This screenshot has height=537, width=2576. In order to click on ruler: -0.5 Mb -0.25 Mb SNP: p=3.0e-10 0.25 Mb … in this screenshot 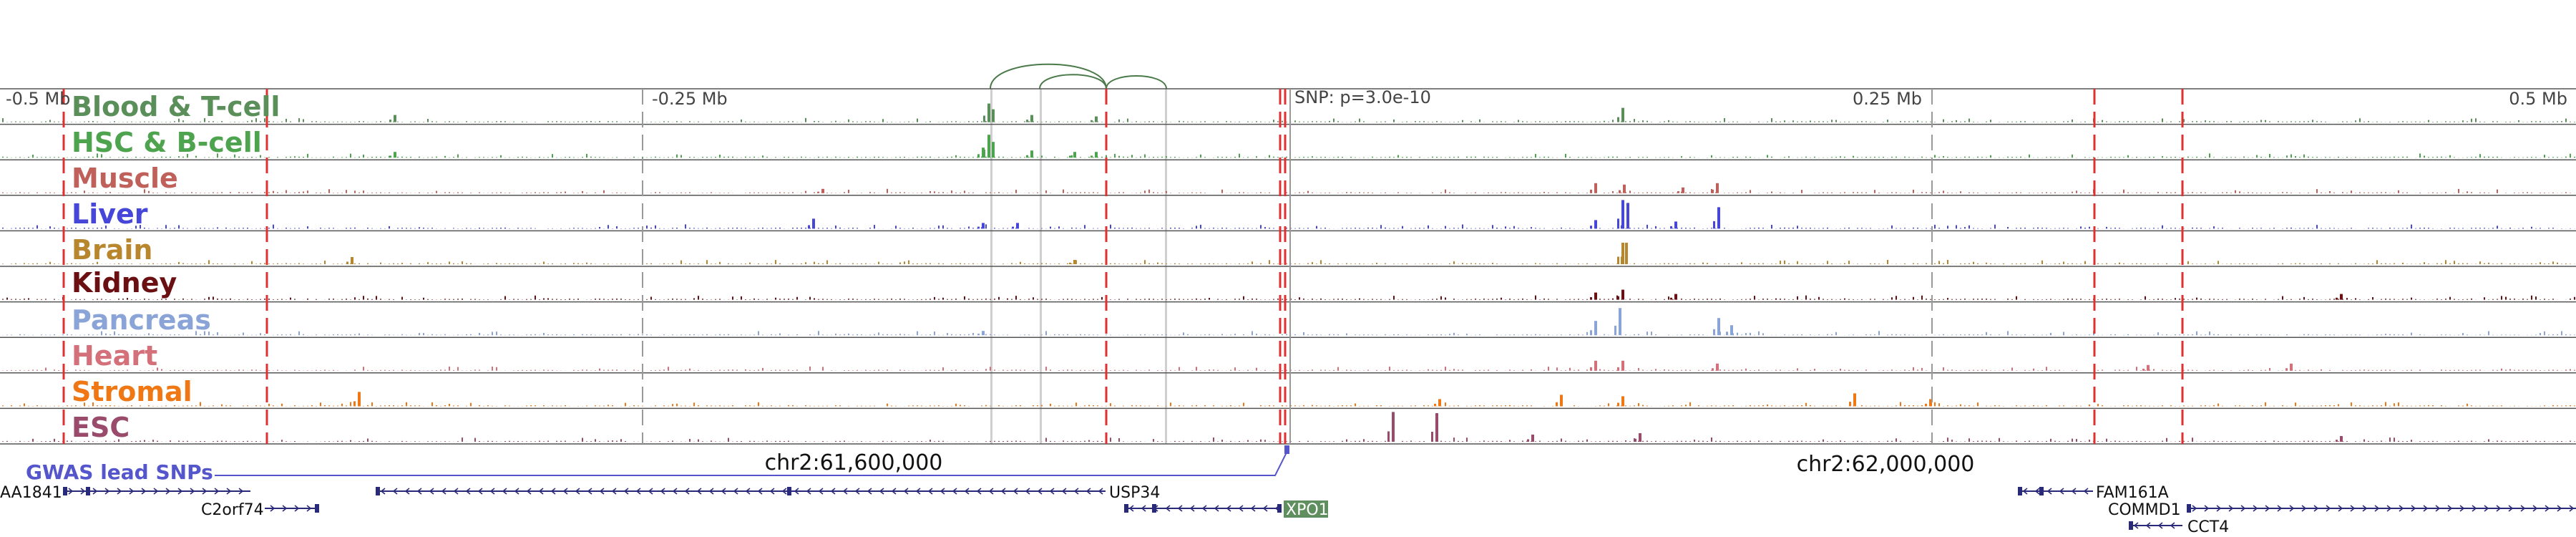, I will do `click(1286, 98)`.